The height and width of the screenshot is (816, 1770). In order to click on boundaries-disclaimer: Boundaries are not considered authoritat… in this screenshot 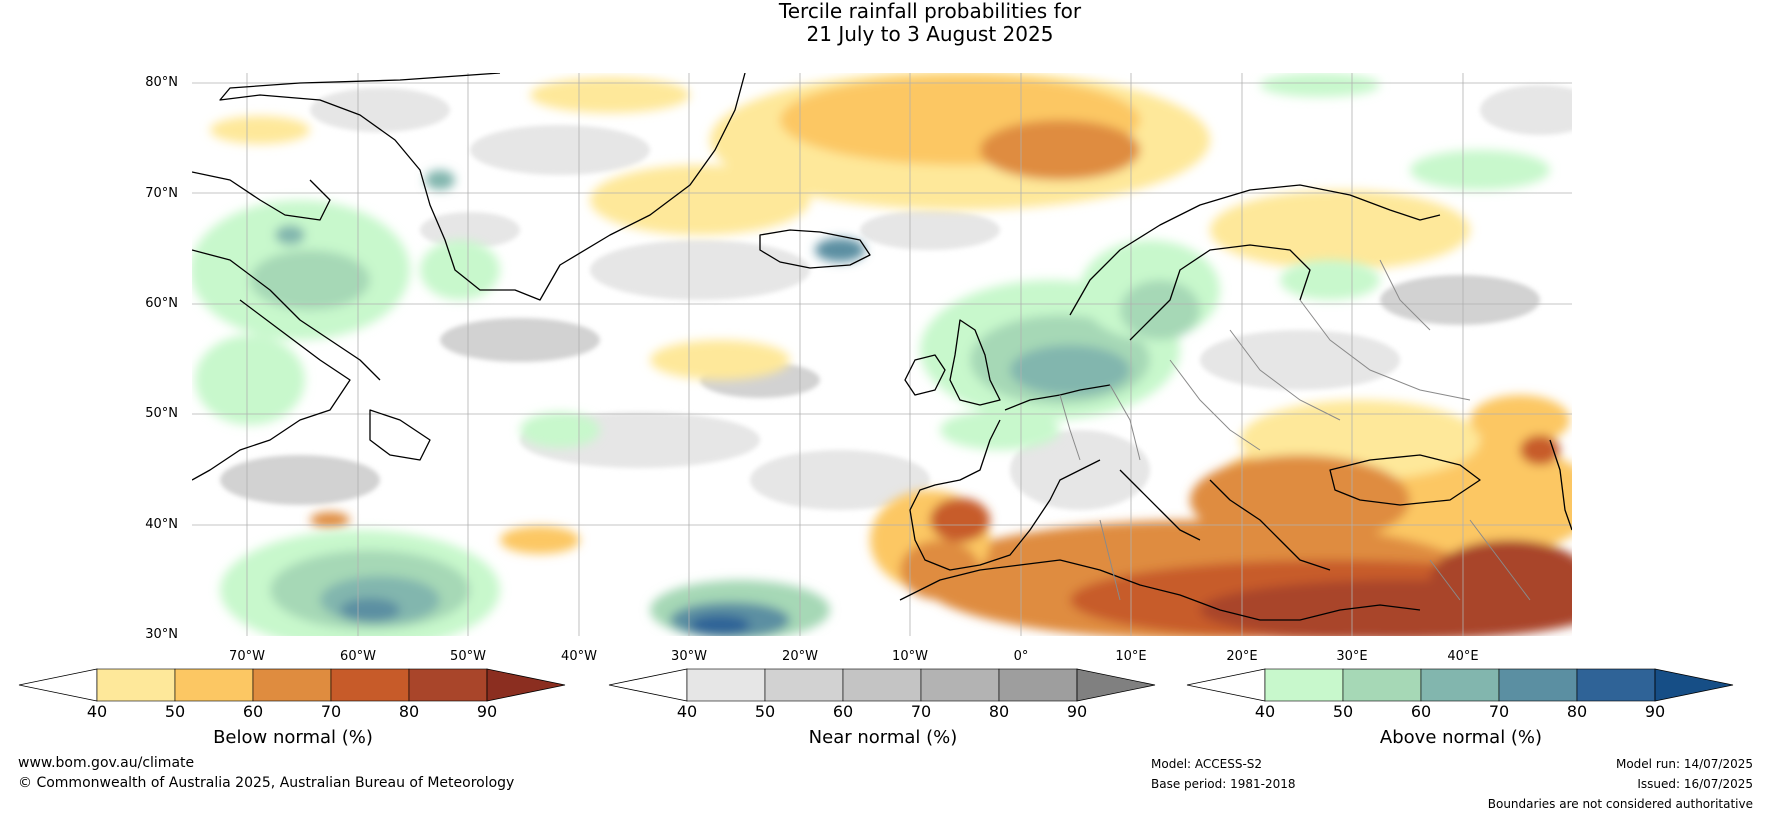, I will do `click(1620, 804)`.